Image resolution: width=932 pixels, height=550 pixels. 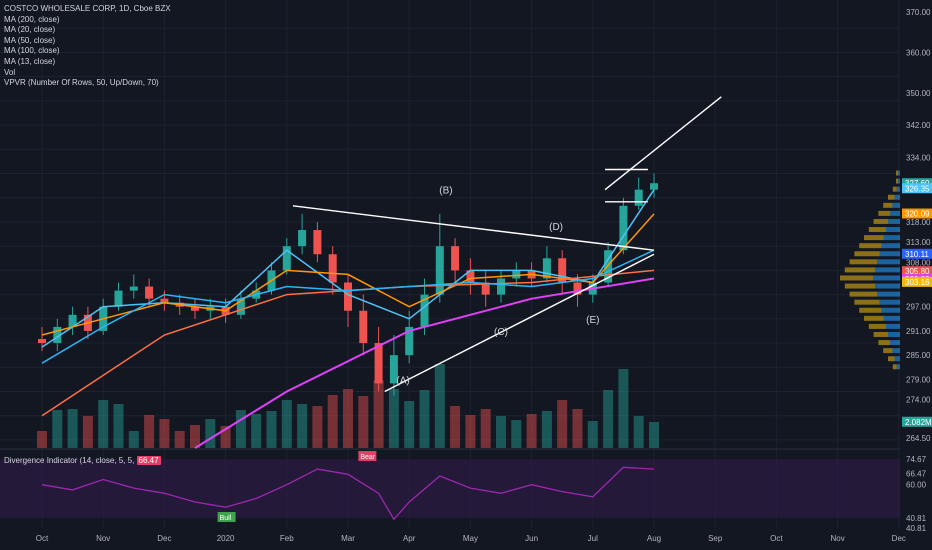 What do you see at coordinates (32, 19) in the screenshot?
I see `legend-item-ma200: MA (200, close)` at bounding box center [32, 19].